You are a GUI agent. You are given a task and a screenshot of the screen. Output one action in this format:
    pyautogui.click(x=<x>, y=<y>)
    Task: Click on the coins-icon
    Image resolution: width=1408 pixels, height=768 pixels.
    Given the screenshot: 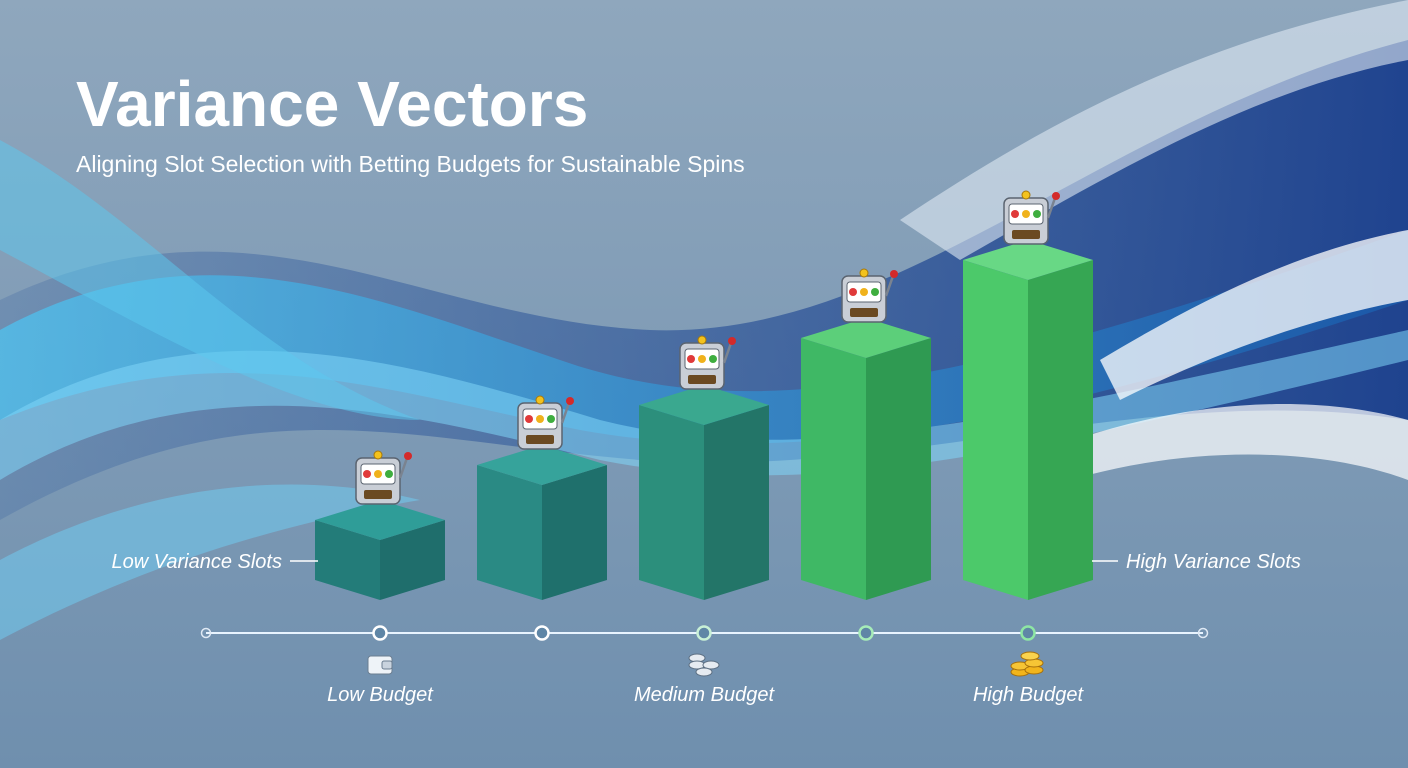 What is the action you would take?
    pyautogui.click(x=704, y=665)
    